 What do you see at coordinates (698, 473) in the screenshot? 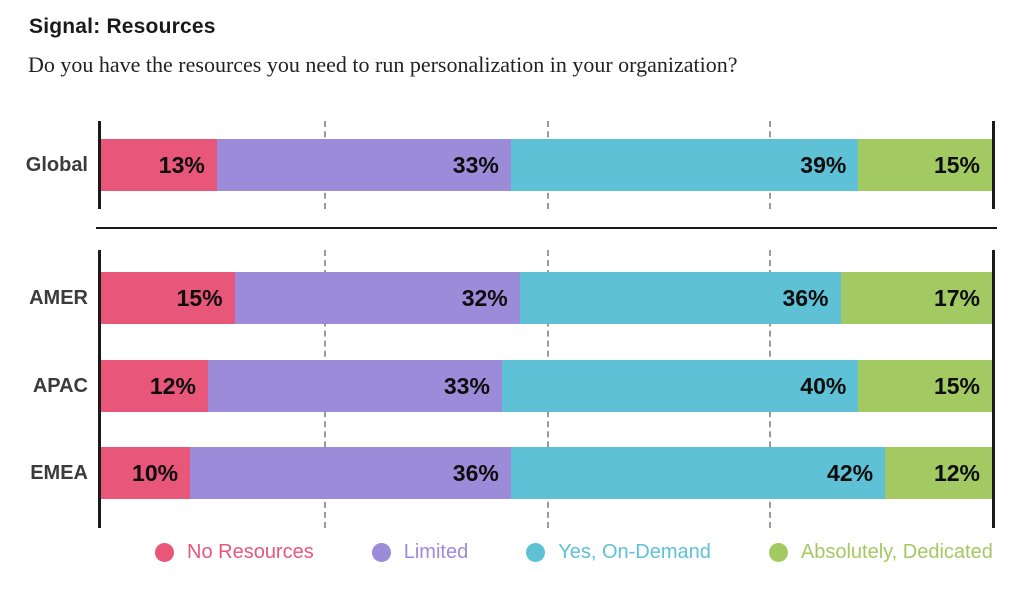
I see `segment-emea-yes-on-demand: 42%` at bounding box center [698, 473].